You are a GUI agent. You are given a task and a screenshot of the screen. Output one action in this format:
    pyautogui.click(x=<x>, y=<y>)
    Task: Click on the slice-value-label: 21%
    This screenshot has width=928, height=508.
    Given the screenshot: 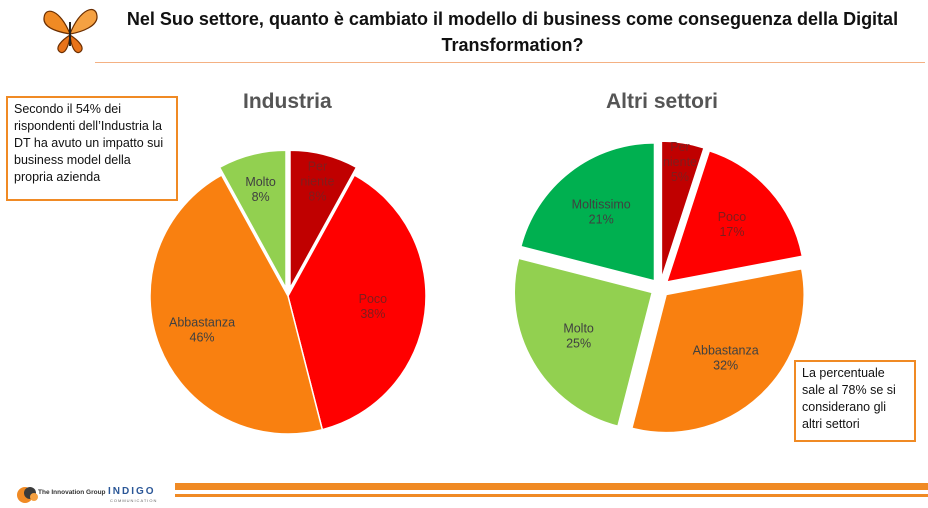 What is the action you would take?
    pyautogui.click(x=601, y=220)
    